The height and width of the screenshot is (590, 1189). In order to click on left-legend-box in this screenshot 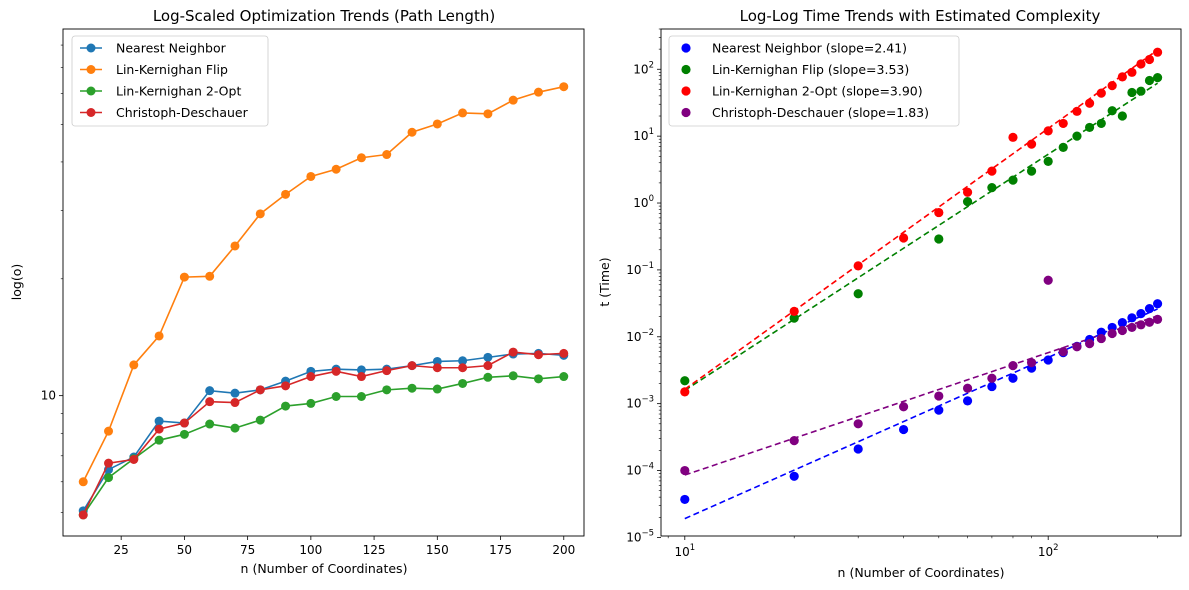, I will do `click(170, 81)`.